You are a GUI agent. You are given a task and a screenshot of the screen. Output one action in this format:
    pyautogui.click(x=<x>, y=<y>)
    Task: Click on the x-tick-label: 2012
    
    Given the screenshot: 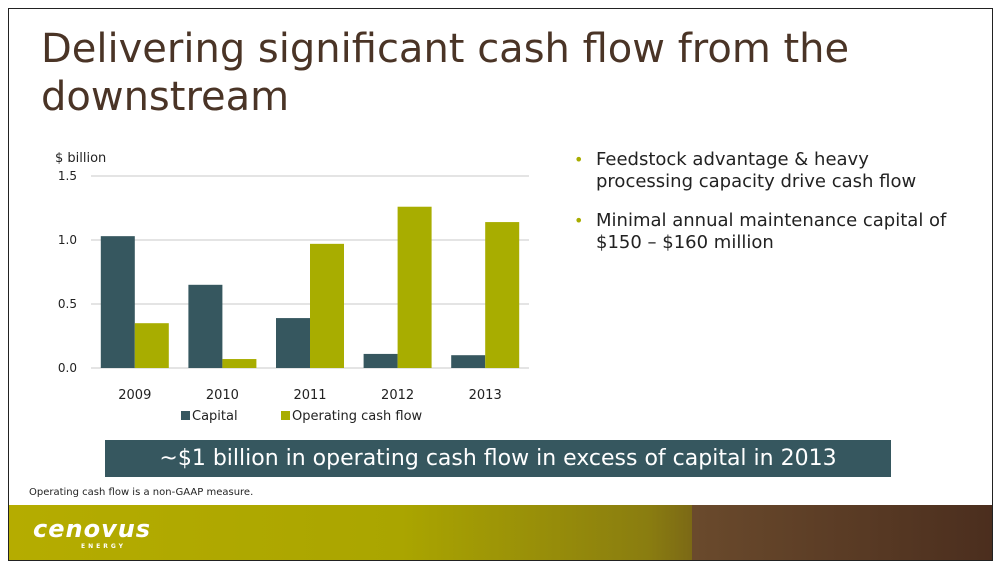 What is the action you would take?
    pyautogui.click(x=397, y=395)
    